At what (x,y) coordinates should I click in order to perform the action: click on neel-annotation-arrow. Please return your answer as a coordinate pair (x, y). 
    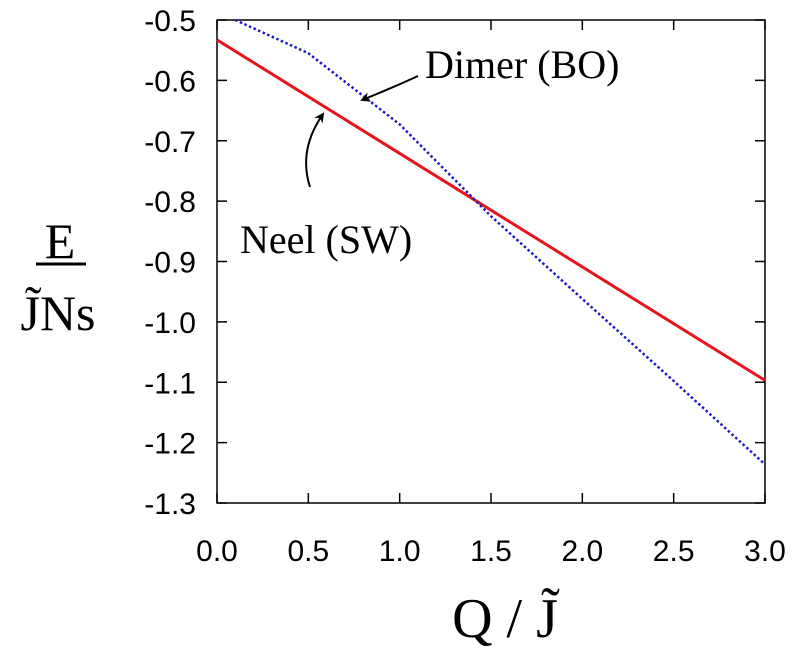
    Looking at the image, I should click on (315, 150).